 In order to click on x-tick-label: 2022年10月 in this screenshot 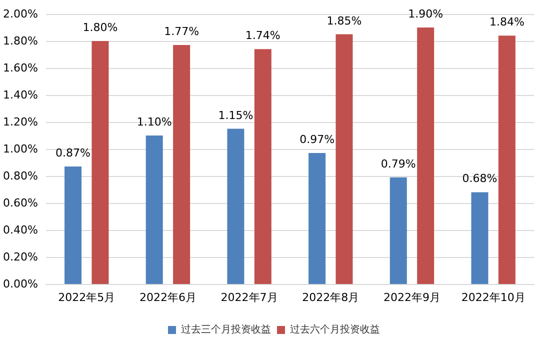, I will do `click(493, 297)`.